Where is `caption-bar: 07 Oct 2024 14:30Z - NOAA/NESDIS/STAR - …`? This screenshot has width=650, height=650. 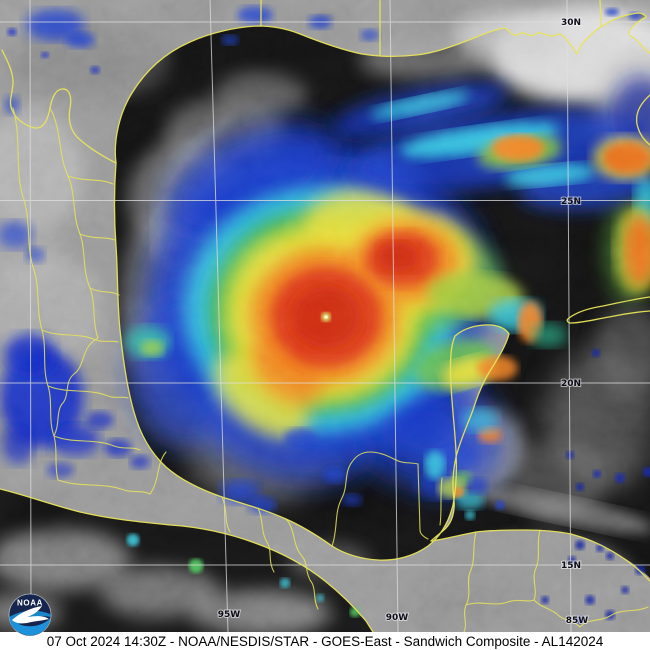 caption-bar: 07 Oct 2024 14:30Z - NOAA/NESDIS/STAR - … is located at coordinates (325, 641).